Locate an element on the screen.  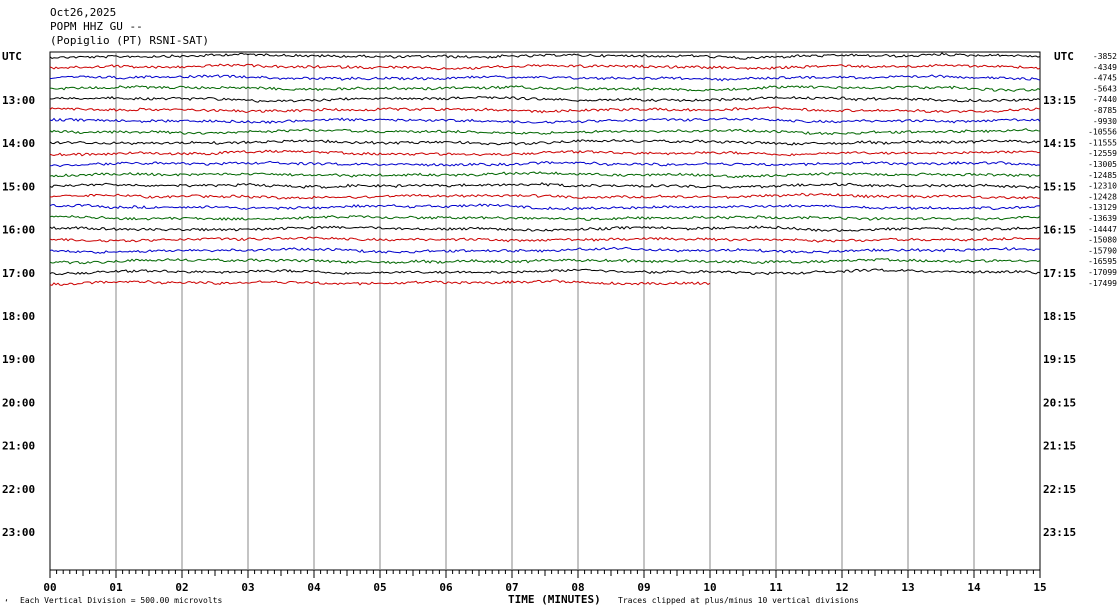
x-tick-label: 09 is located at coordinates (643, 587).